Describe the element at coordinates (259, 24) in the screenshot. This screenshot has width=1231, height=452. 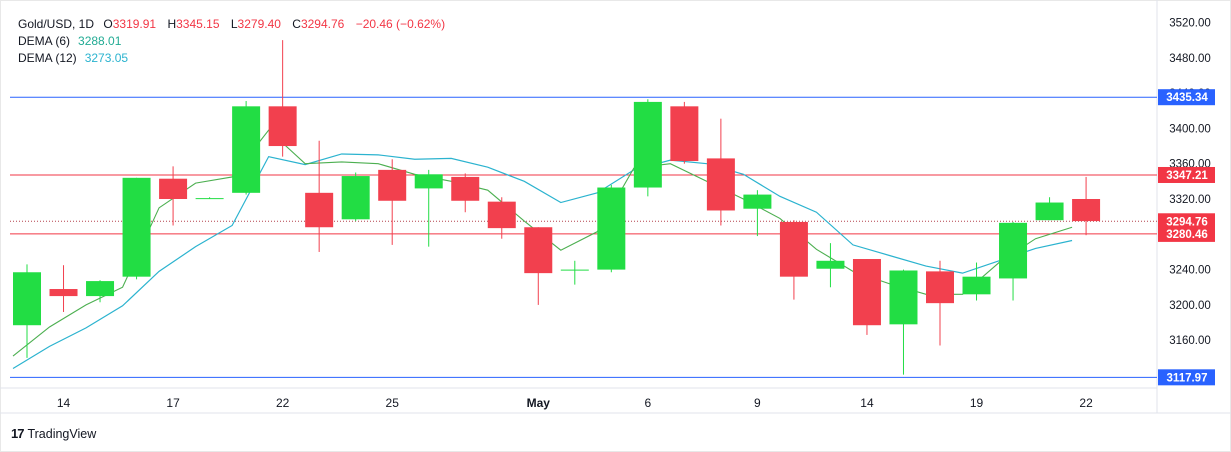
I see `low-value: 3279.40` at that location.